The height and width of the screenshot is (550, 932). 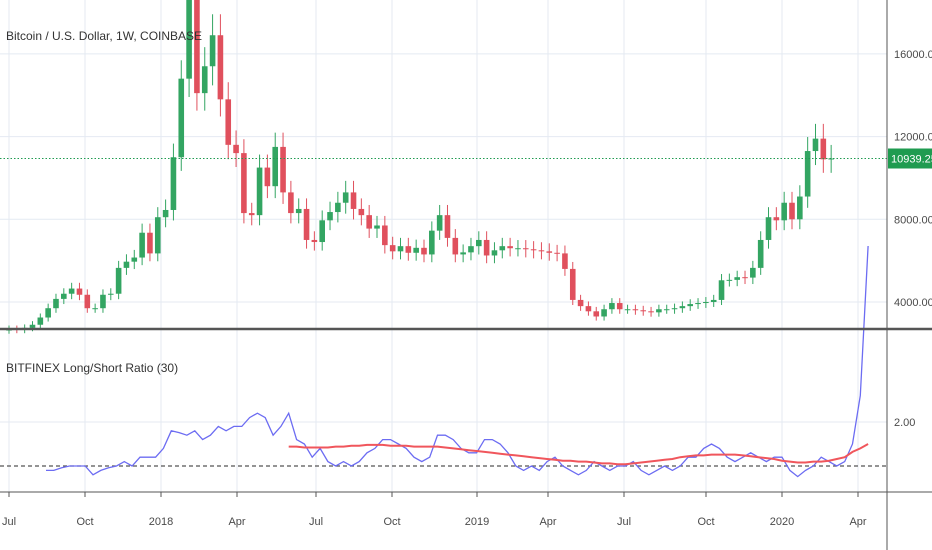 I want to click on indicator-title: BITFINEX Long/Short Ratio (30), so click(x=92, y=368).